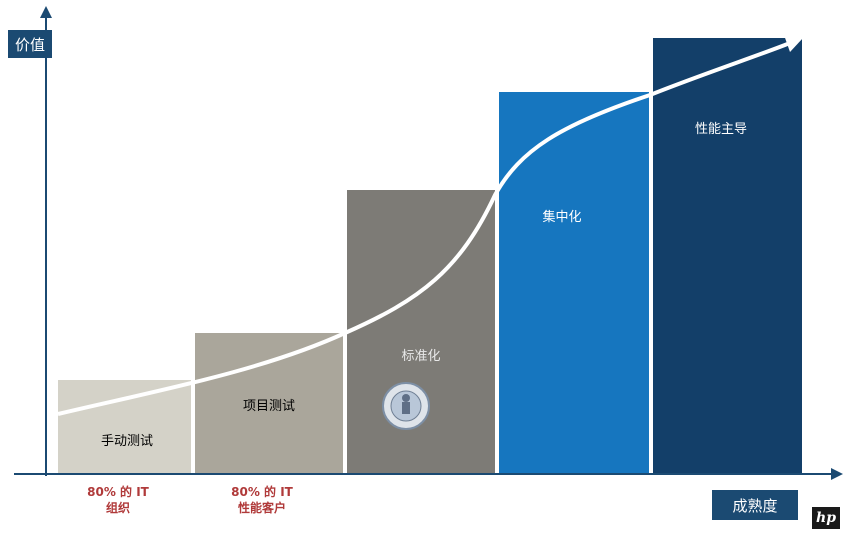  Describe the element at coordinates (406, 406) in the screenshot. I see `seal-icon` at that location.